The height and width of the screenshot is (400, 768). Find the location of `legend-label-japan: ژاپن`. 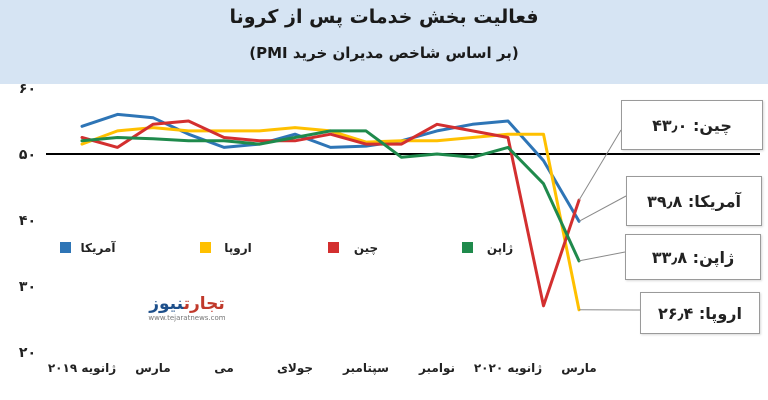

legend-label-japan: ژاپن is located at coordinates (500, 248).